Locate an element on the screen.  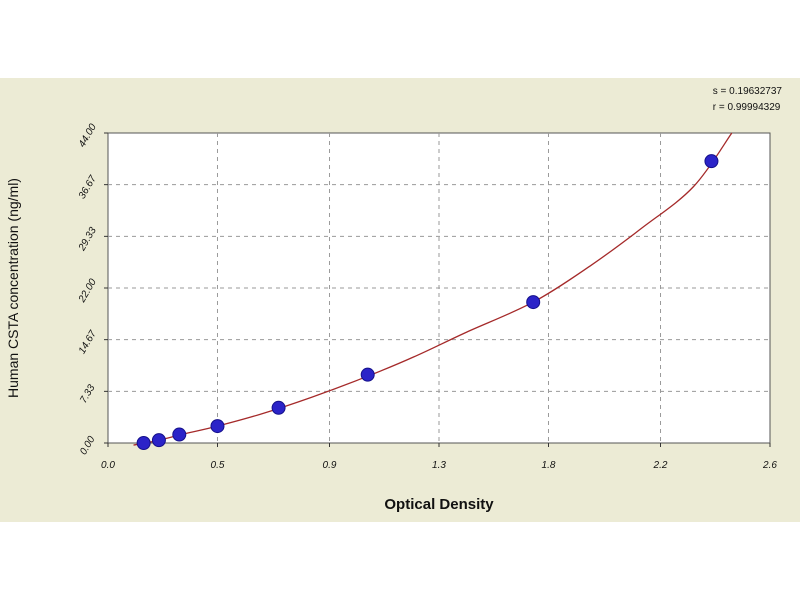
x-tick-label: 2.6 is located at coordinates (769, 465).